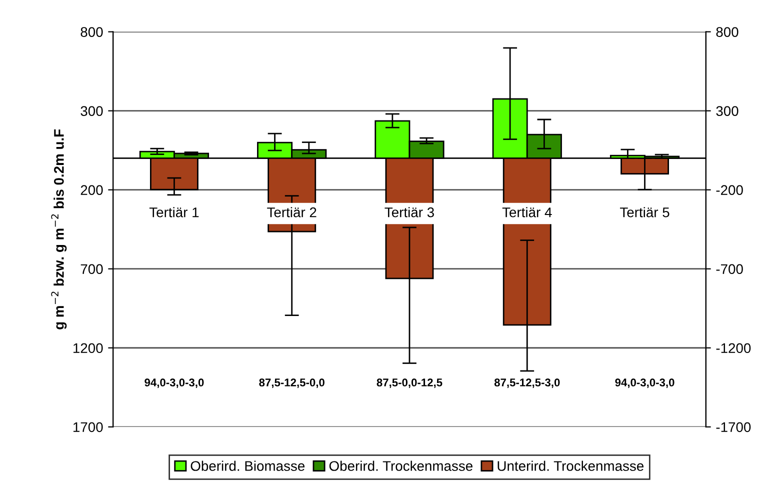 Image resolution: width=769 pixels, height=489 pixels. Describe the element at coordinates (727, 111) in the screenshot. I see `y2-tick-label: 300` at that location.